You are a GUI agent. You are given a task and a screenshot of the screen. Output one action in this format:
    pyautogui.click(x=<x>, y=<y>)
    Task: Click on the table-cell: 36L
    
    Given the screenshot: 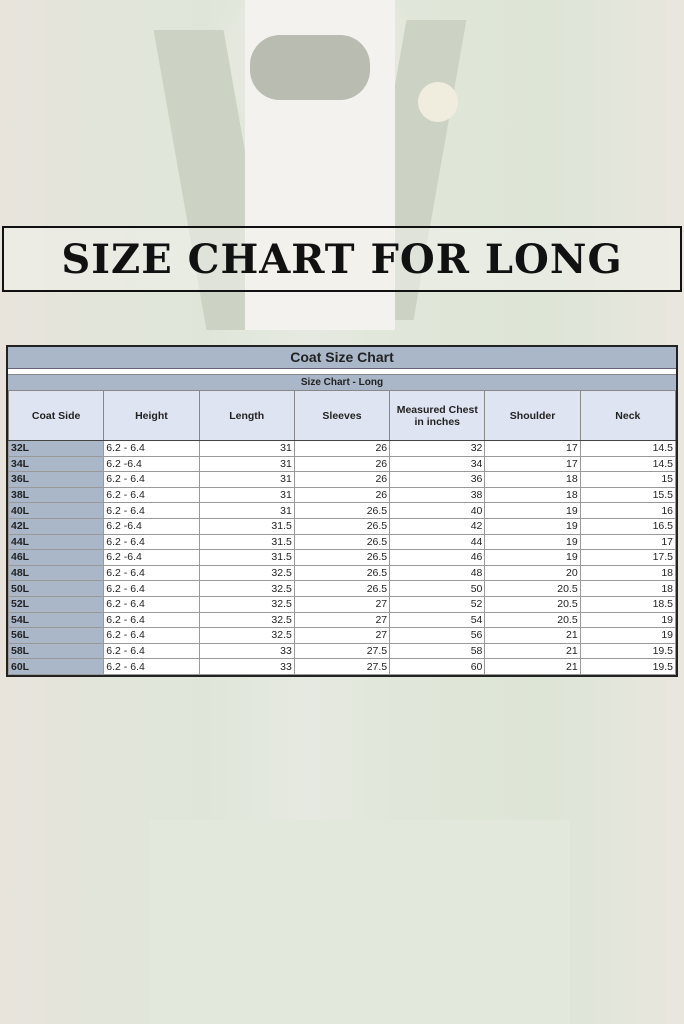 What is the action you would take?
    pyautogui.click(x=56, y=479)
    